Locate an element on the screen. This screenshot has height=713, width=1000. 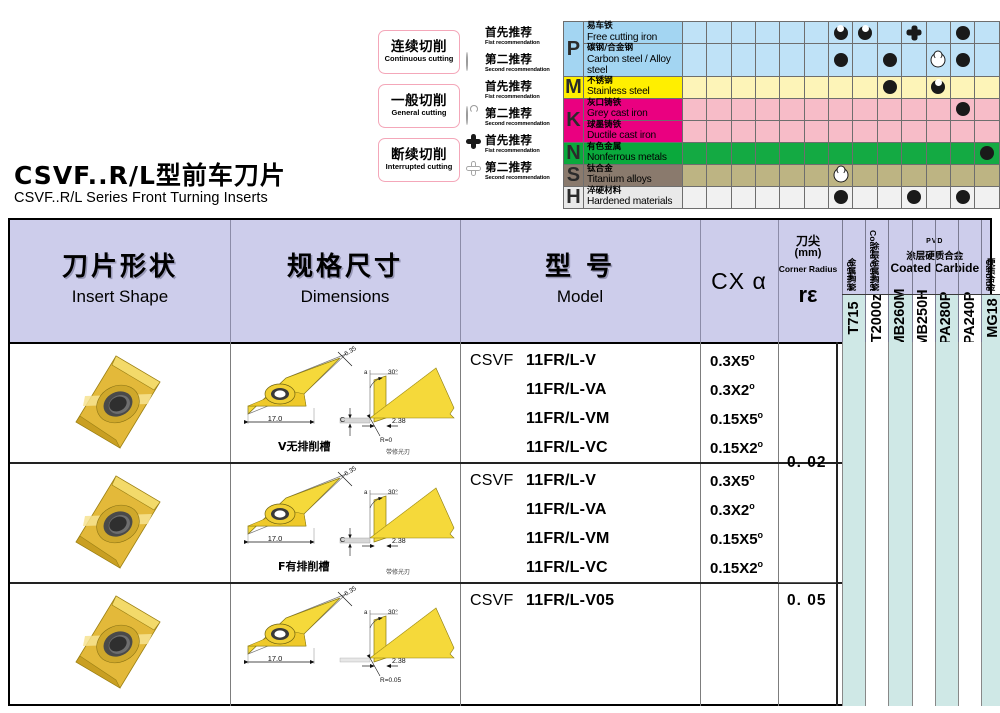
material-group-letter-m: M is located at coordinates (573, 87).